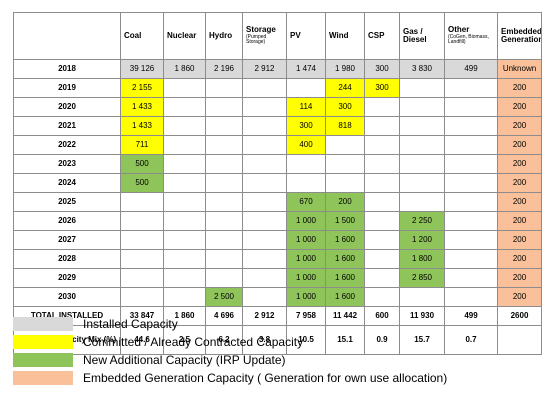 This screenshot has width=555, height=405. I want to click on table-row: 2024 500 200, so click(277, 183).